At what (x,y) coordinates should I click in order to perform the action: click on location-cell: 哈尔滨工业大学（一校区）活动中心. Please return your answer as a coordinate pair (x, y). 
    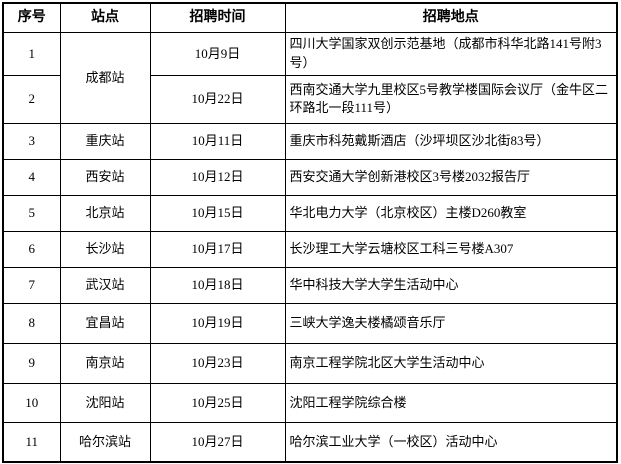
    Looking at the image, I should click on (451, 442).